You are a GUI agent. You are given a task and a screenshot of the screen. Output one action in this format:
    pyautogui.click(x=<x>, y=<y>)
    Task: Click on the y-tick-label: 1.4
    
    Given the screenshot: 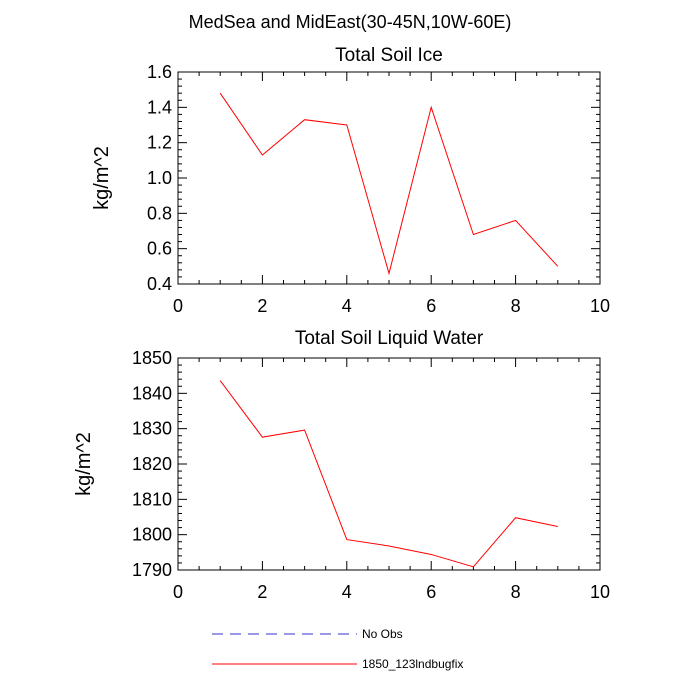 What is the action you would take?
    pyautogui.click(x=159, y=107)
    